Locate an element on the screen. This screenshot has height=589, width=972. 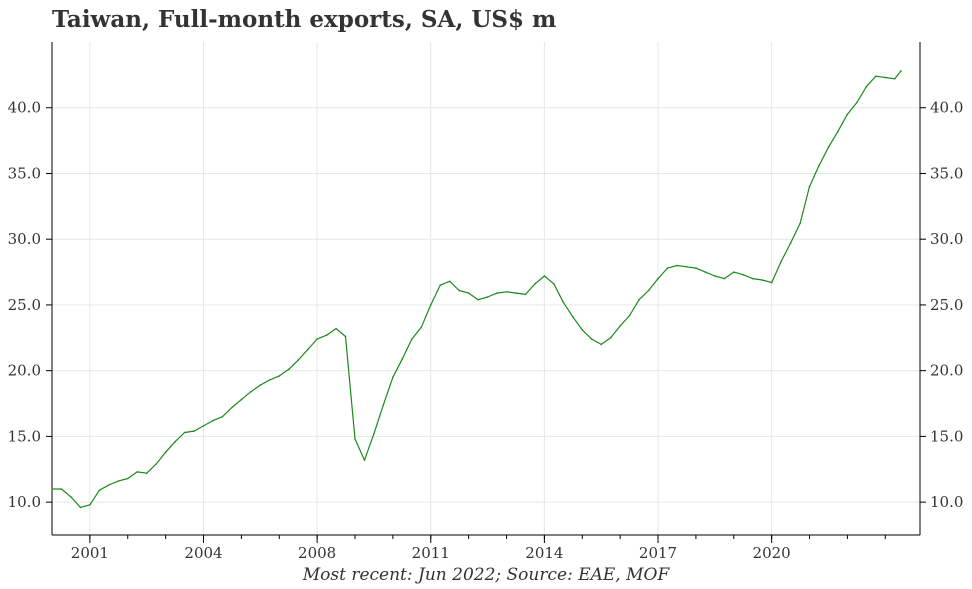
y-tick-label-left: 25.0 is located at coordinates (24, 305).